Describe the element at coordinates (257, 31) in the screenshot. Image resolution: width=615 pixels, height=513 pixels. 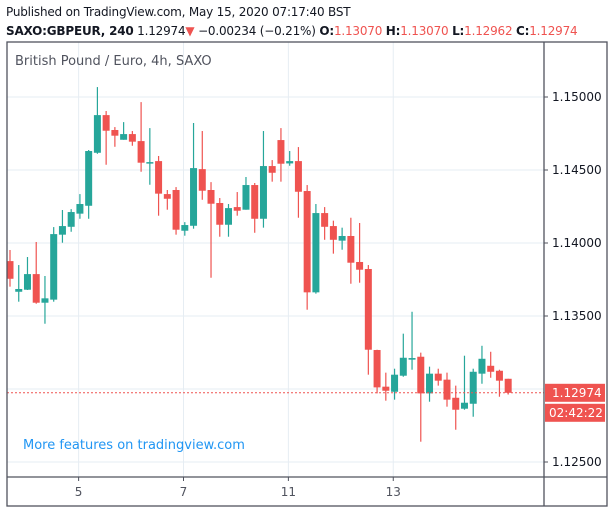
I see `price-change: −0.00234 (−0.21%)` at that location.